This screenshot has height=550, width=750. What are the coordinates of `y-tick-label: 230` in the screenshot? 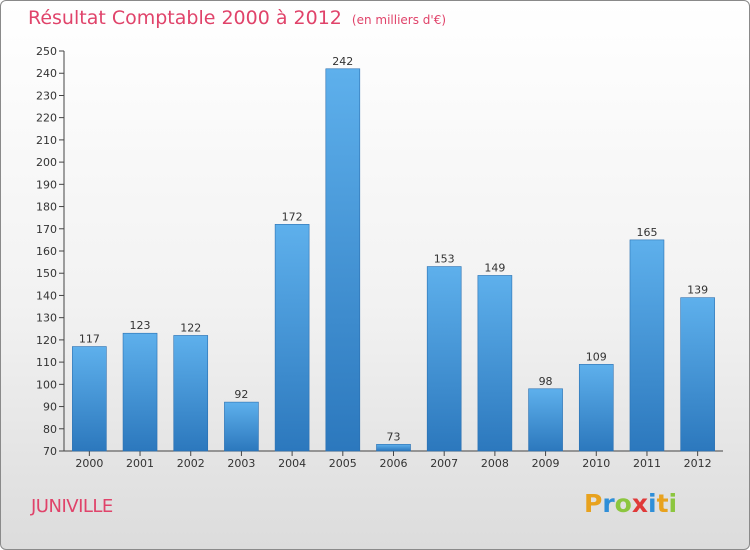 It's located at (46, 95).